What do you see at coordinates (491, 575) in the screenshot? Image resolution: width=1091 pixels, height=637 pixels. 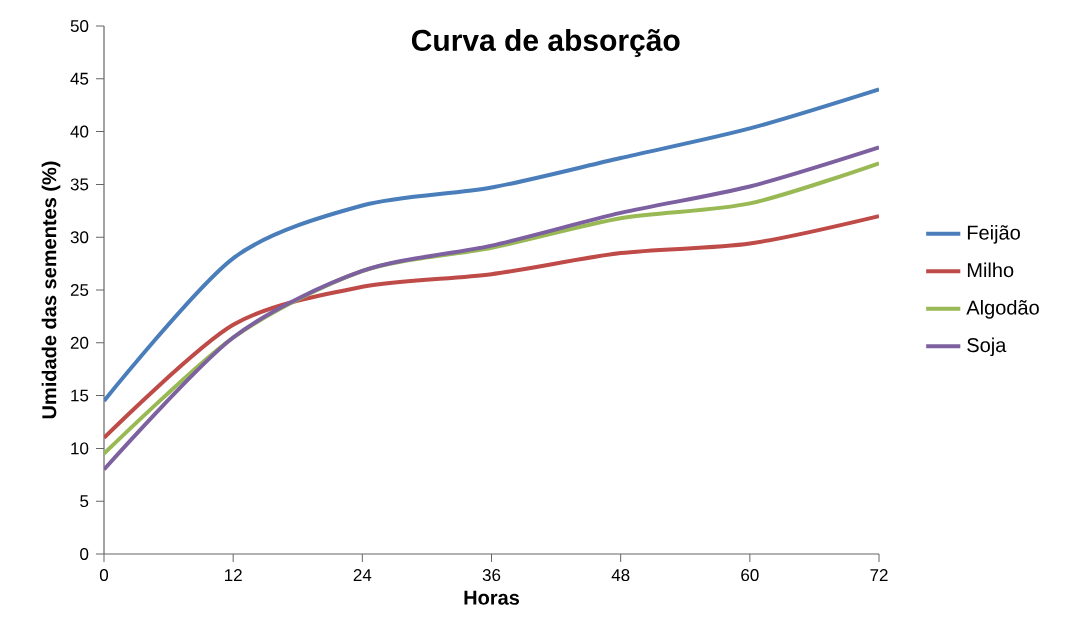 I see `x-tick-label: 36` at bounding box center [491, 575].